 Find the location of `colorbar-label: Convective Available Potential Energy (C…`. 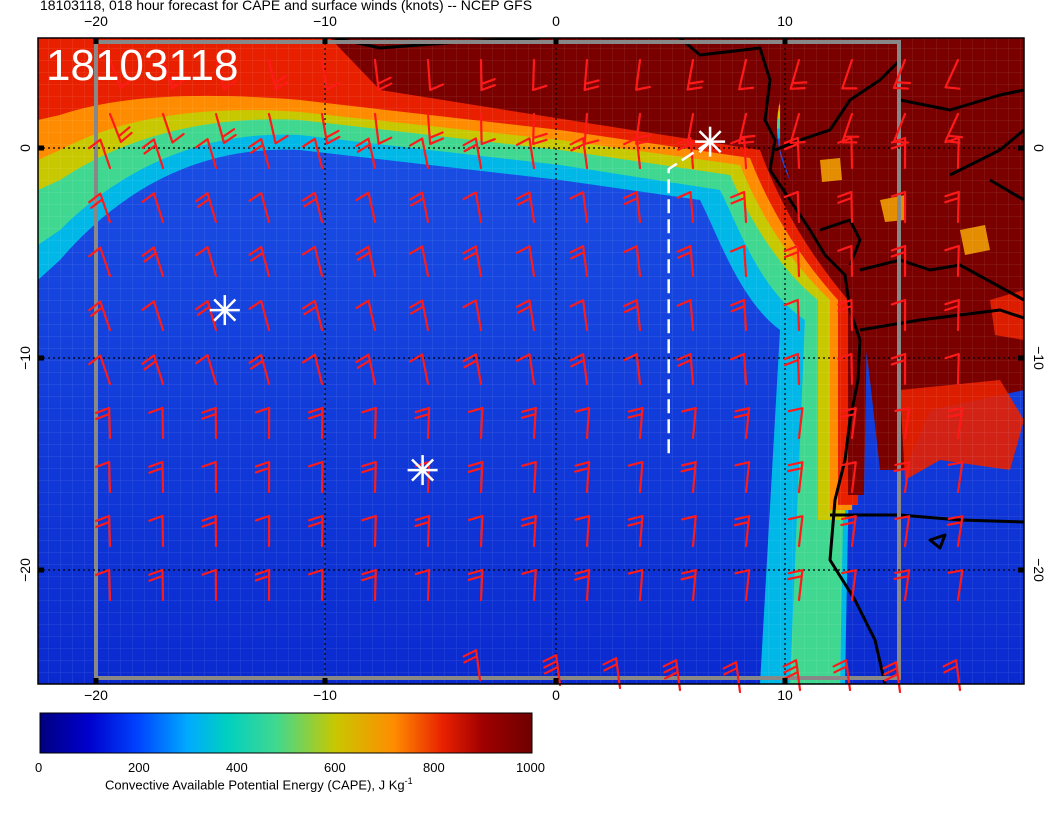

colorbar-label: Convective Available Potential Energy (C… is located at coordinates (255, 785).